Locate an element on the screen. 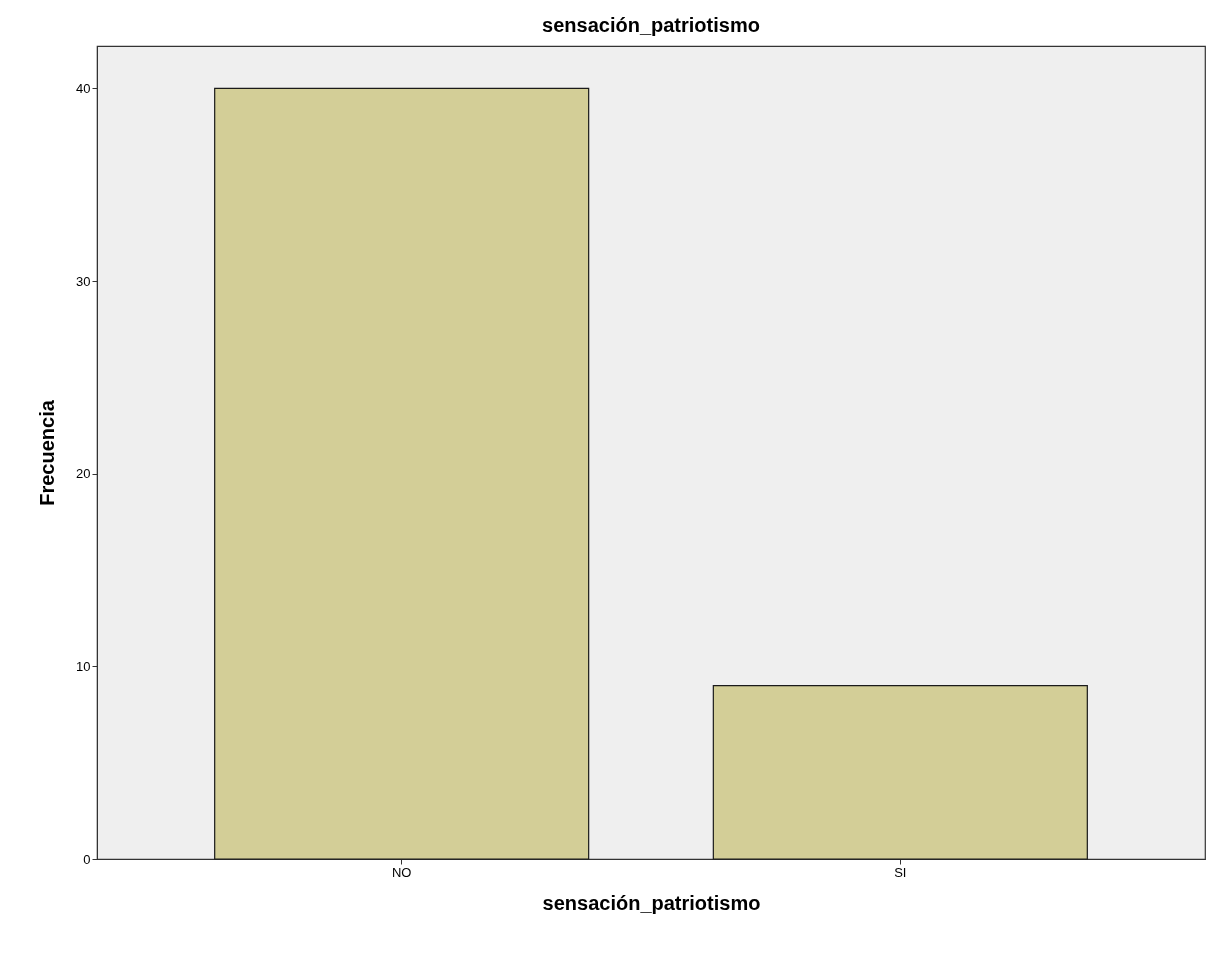  y-tick-label: 0 is located at coordinates (87, 859).